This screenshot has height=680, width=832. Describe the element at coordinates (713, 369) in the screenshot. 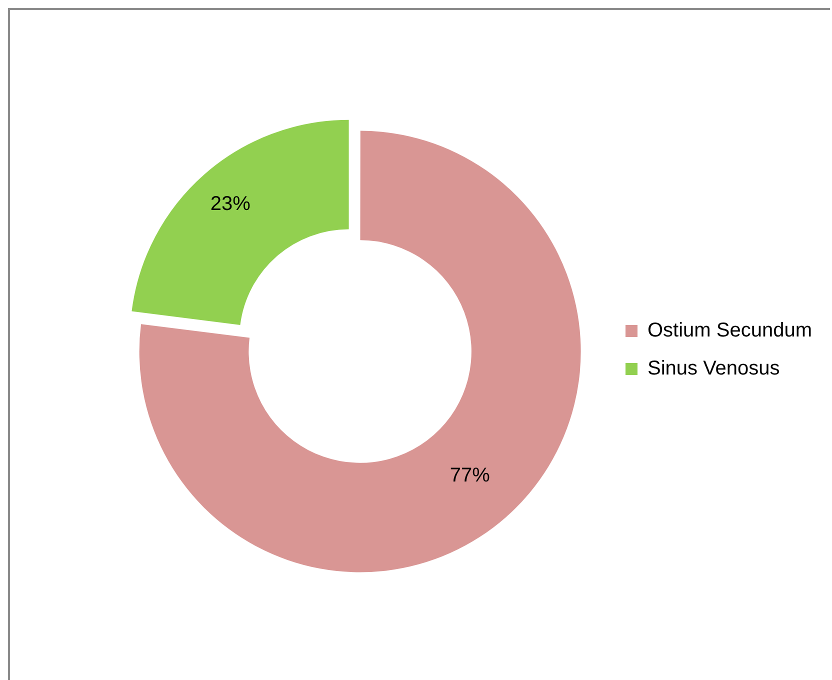

I see `legend-label: Sinus Venosus` at that location.